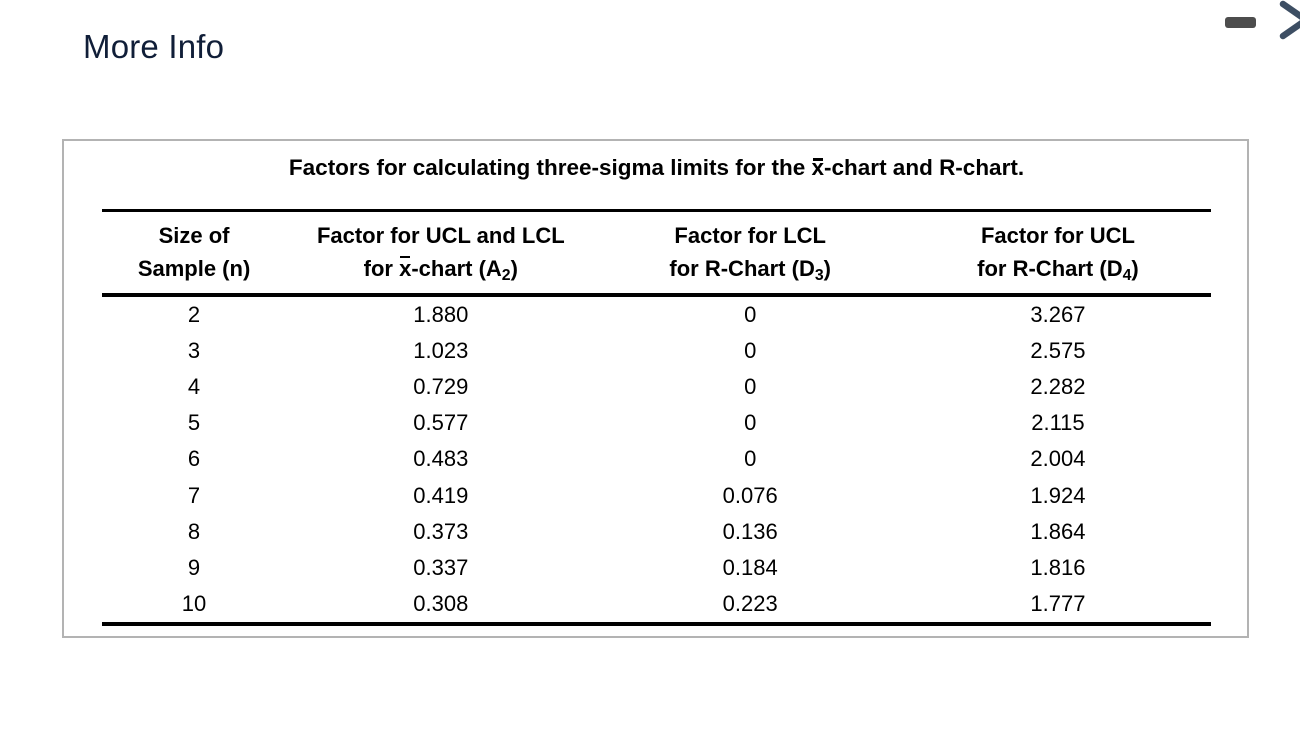 This screenshot has width=1300, height=730. I want to click on table-cell: 0.308, so click(441, 604).